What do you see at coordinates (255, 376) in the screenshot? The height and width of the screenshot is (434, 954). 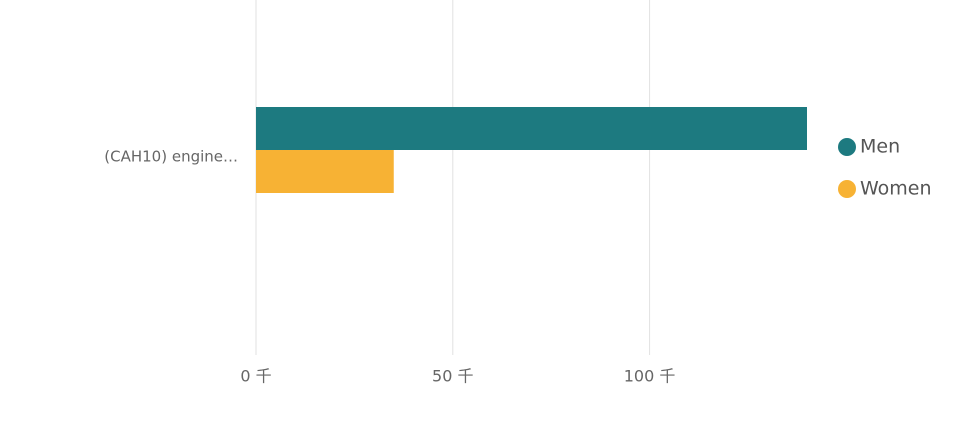 I see `x-tick-label: 0 千` at bounding box center [255, 376].